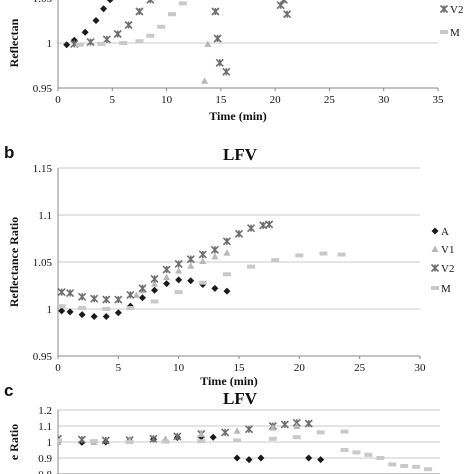 The height and width of the screenshot is (474, 474). What do you see at coordinates (179, 368) in the screenshot?
I see `x-tick-label: 10` at bounding box center [179, 368].